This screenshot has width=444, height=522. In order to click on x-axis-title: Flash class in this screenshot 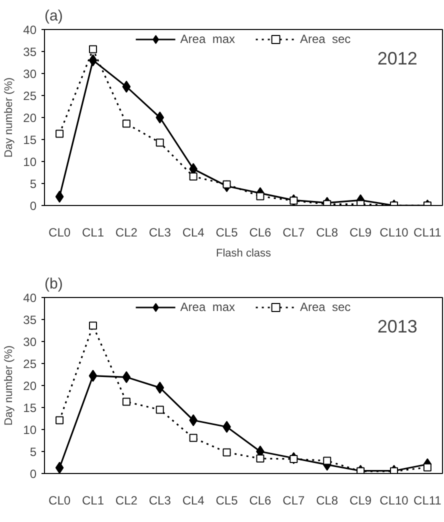, I will do `click(244, 254)`.